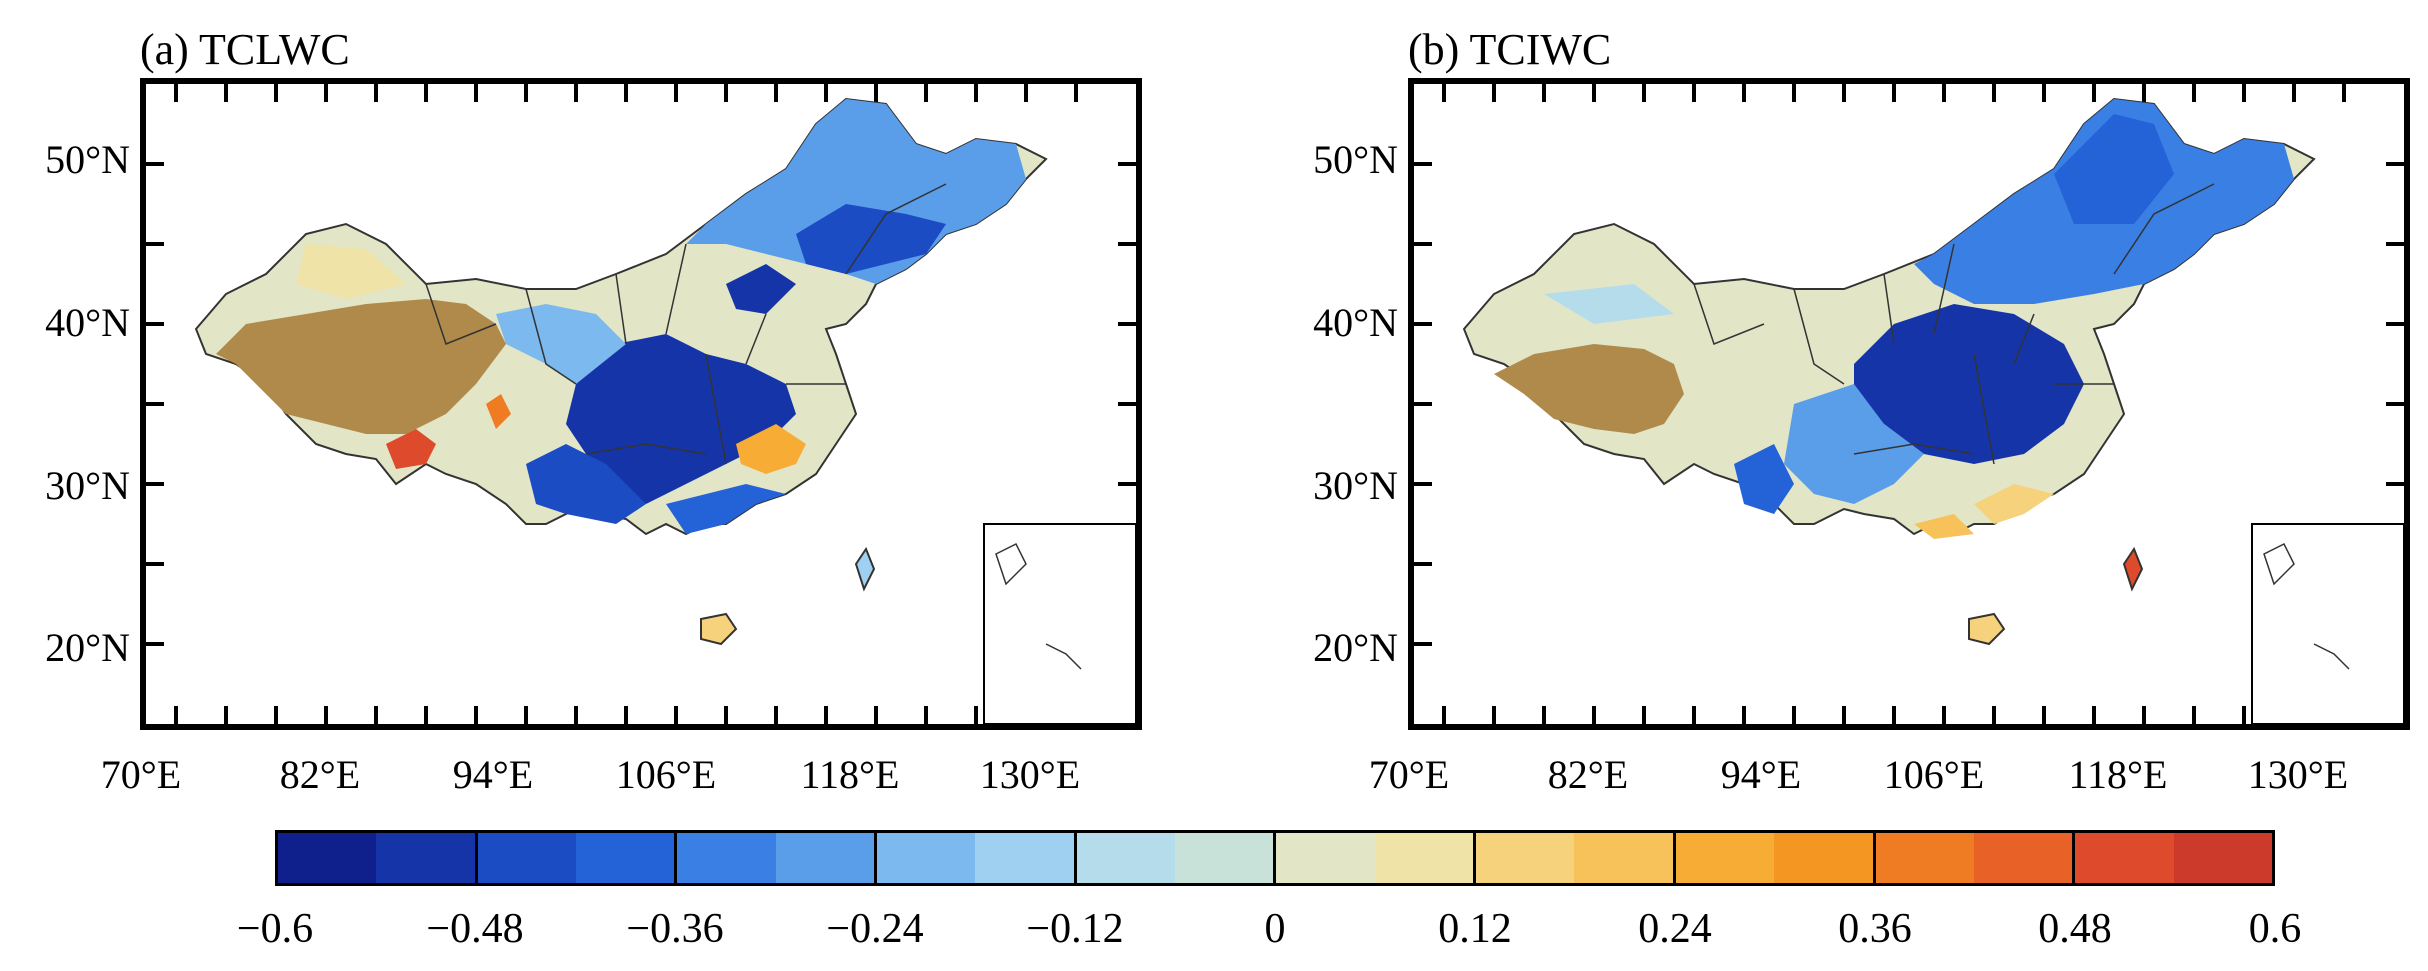  What do you see at coordinates (87, 485) in the screenshot?
I see `panel-a-lat-30: 30°N` at bounding box center [87, 485].